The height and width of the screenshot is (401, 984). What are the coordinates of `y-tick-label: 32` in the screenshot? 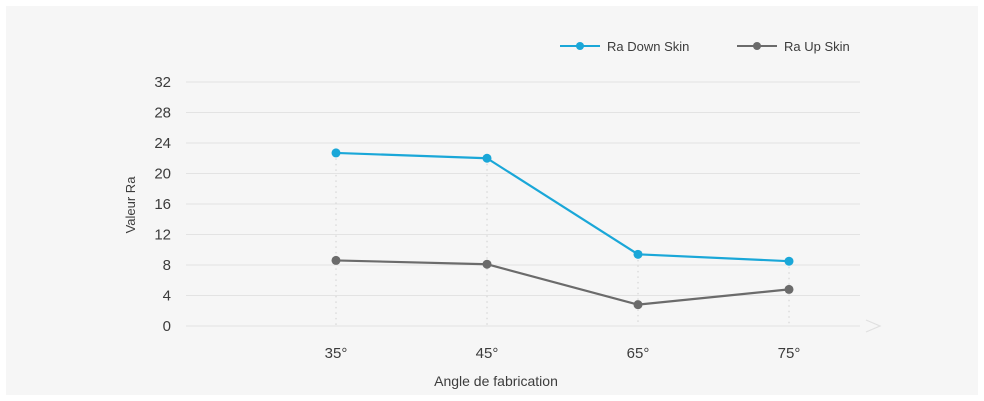 It's located at (162, 82).